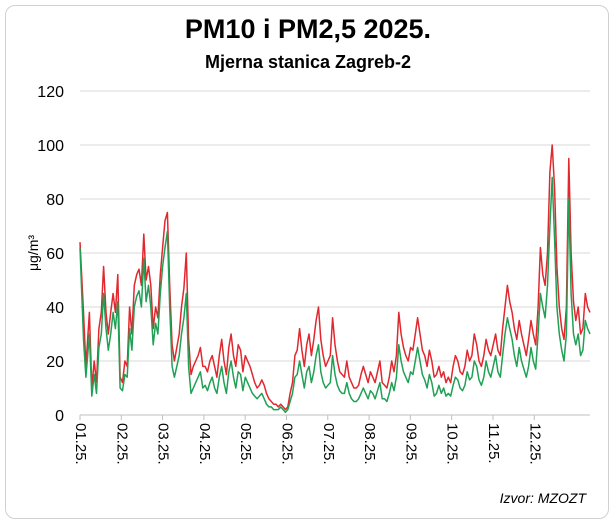 The height and width of the screenshot is (526, 616). What do you see at coordinates (410, 444) in the screenshot?
I see `x-tick-label: 09.25.` at bounding box center [410, 444].